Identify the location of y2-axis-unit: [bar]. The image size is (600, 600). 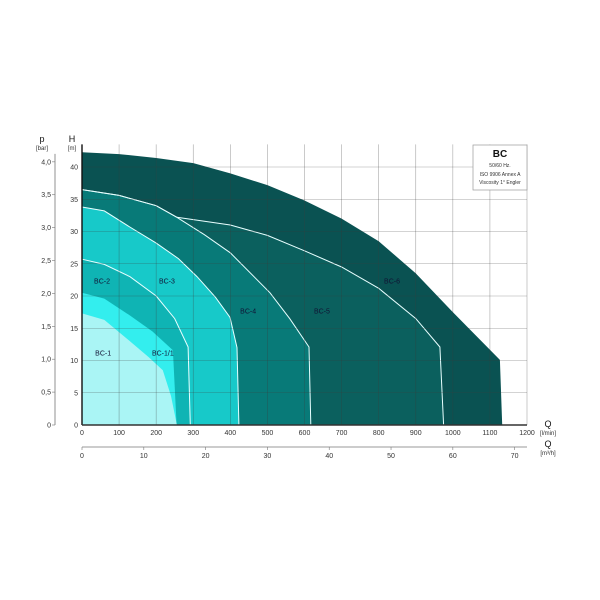
(42, 149).